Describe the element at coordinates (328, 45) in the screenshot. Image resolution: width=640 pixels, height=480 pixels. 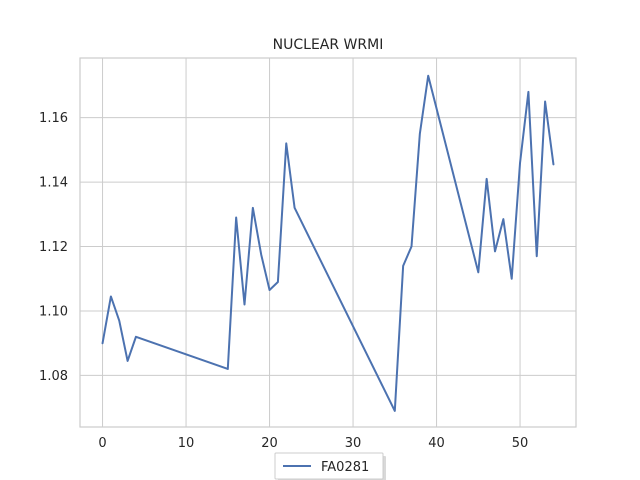
I see `chart-title: NUCLEAR WRMI` at that location.